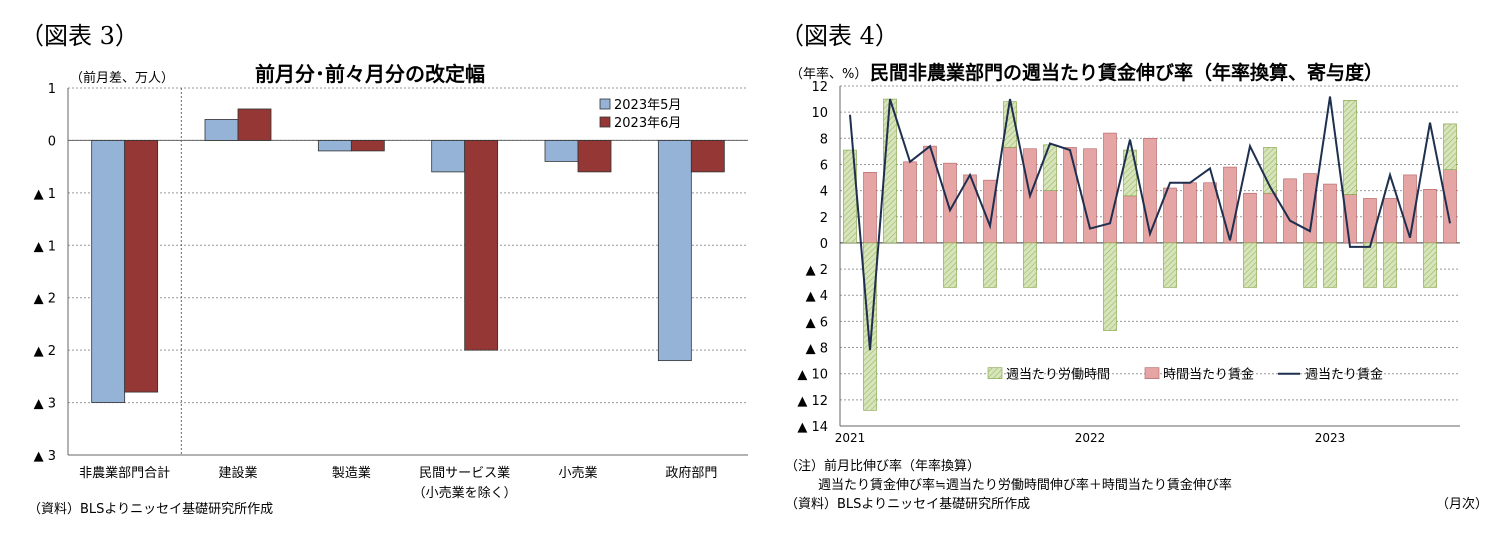 This screenshot has height=541, width=1494. Describe the element at coordinates (577, 473) in the screenshot. I see `x-tick-label: 小売業` at that location.